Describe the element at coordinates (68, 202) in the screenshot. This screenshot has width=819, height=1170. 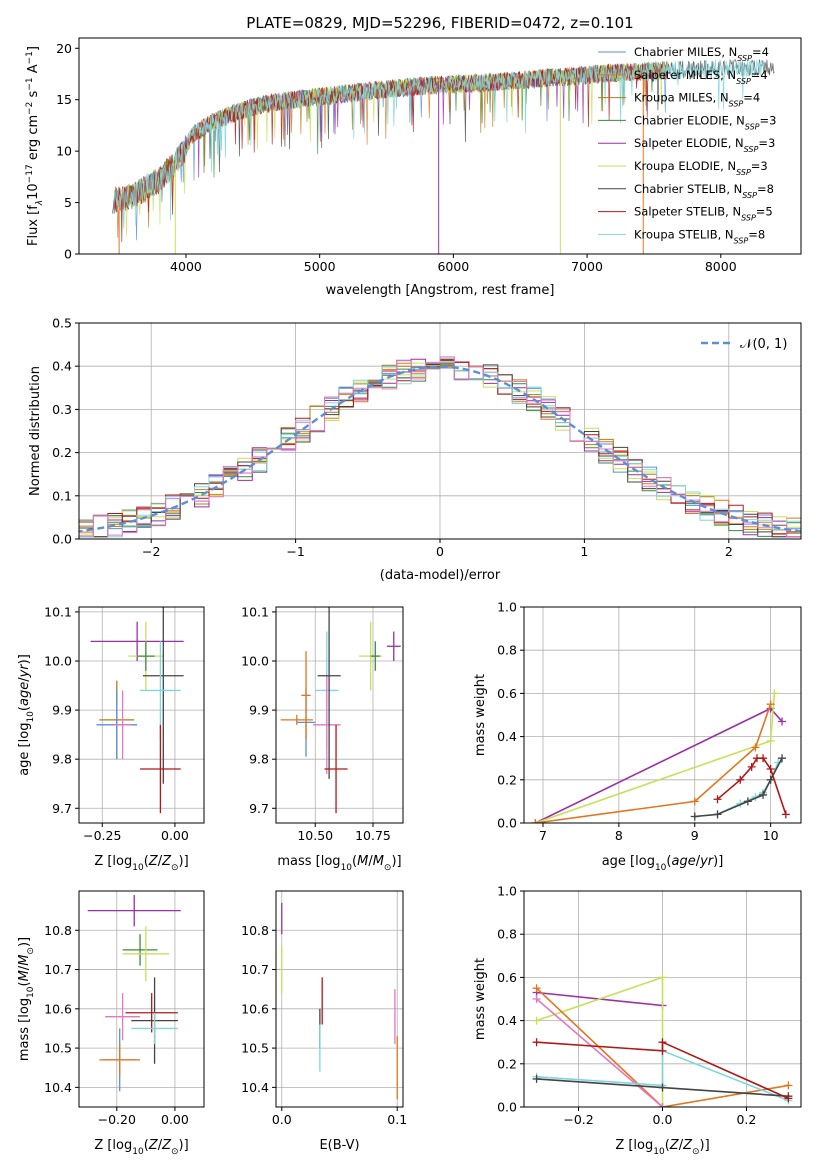
I see `y-tick-label: 5` at that location.